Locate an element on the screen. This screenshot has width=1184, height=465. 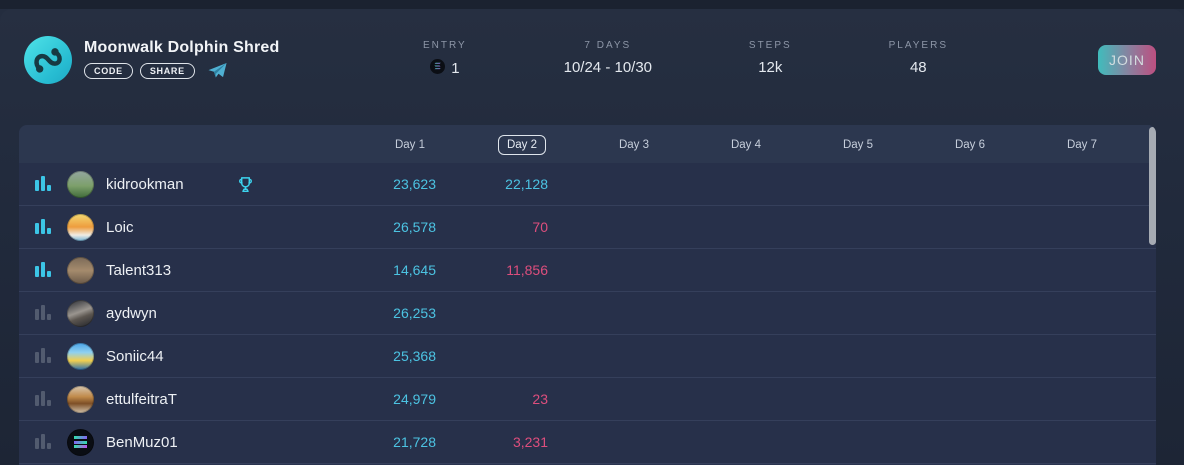
stat-steps-value: 12k is located at coordinates (770, 67).